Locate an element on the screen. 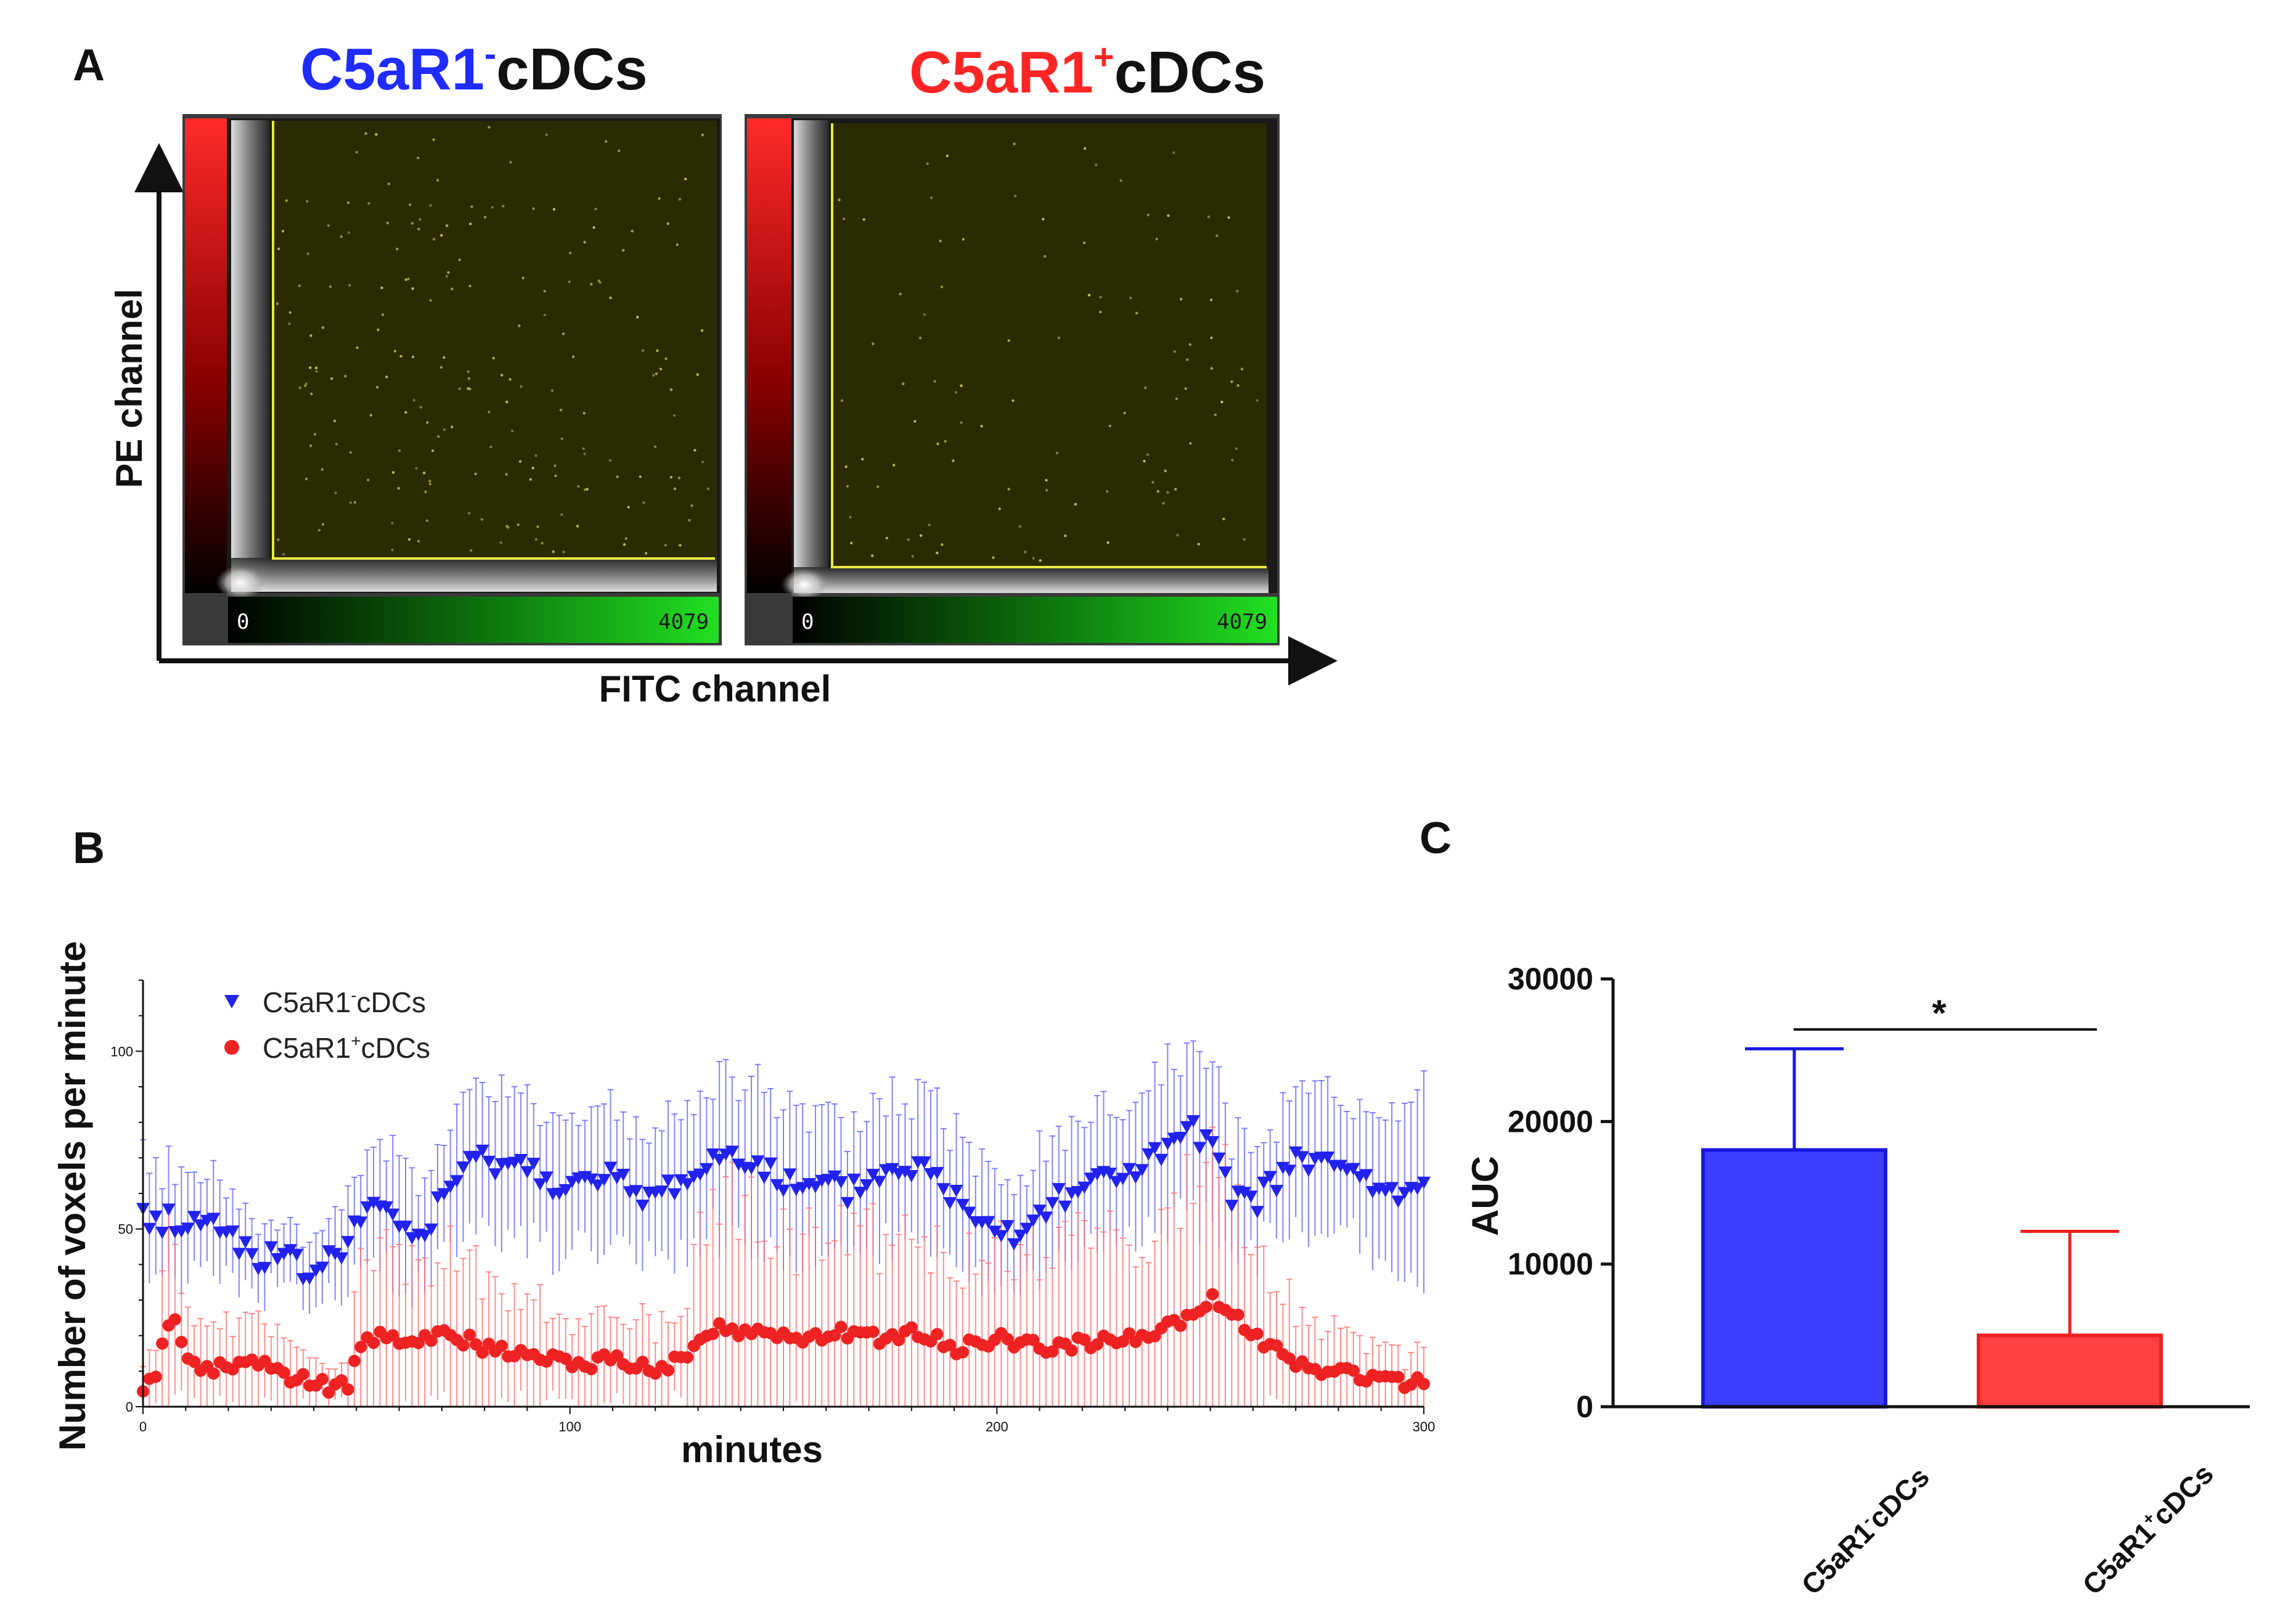 The width and height of the screenshot is (2296, 1620). chart-b-x-tick-label: 300 is located at coordinates (1425, 1426).